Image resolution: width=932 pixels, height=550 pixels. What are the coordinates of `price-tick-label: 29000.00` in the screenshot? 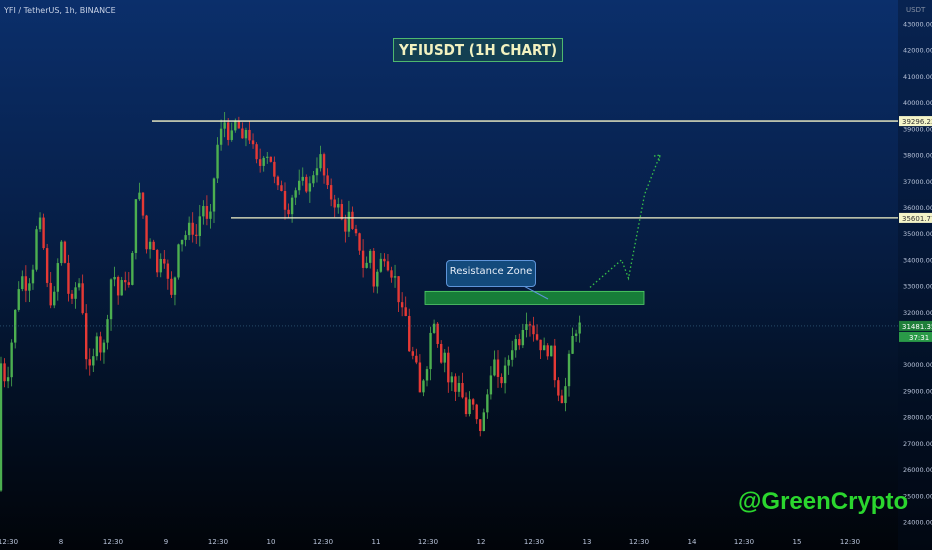 It's located at (917, 391).